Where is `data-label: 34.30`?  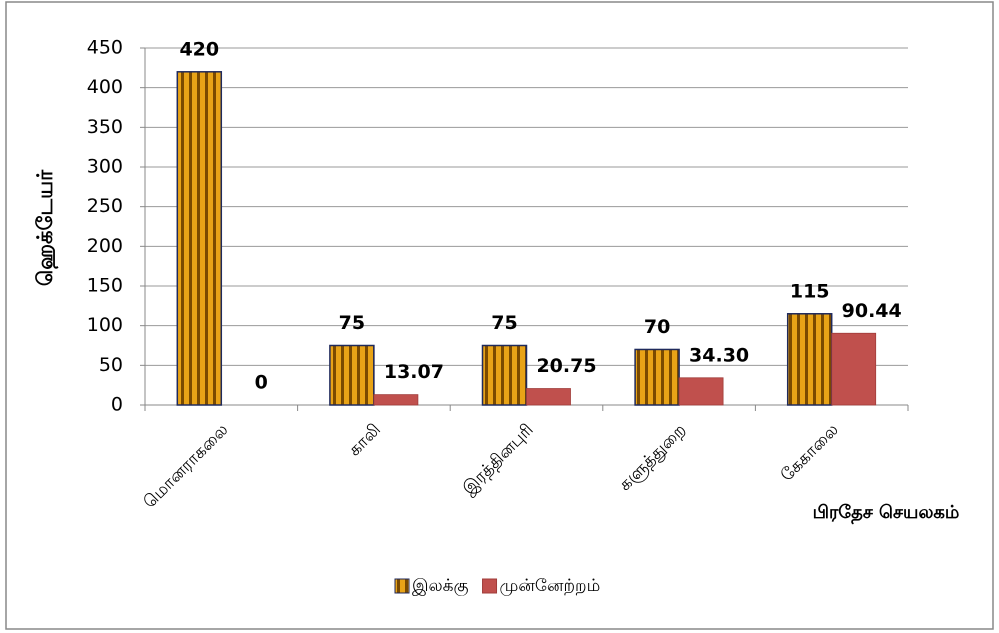 data-label: 34.30 is located at coordinates (719, 355).